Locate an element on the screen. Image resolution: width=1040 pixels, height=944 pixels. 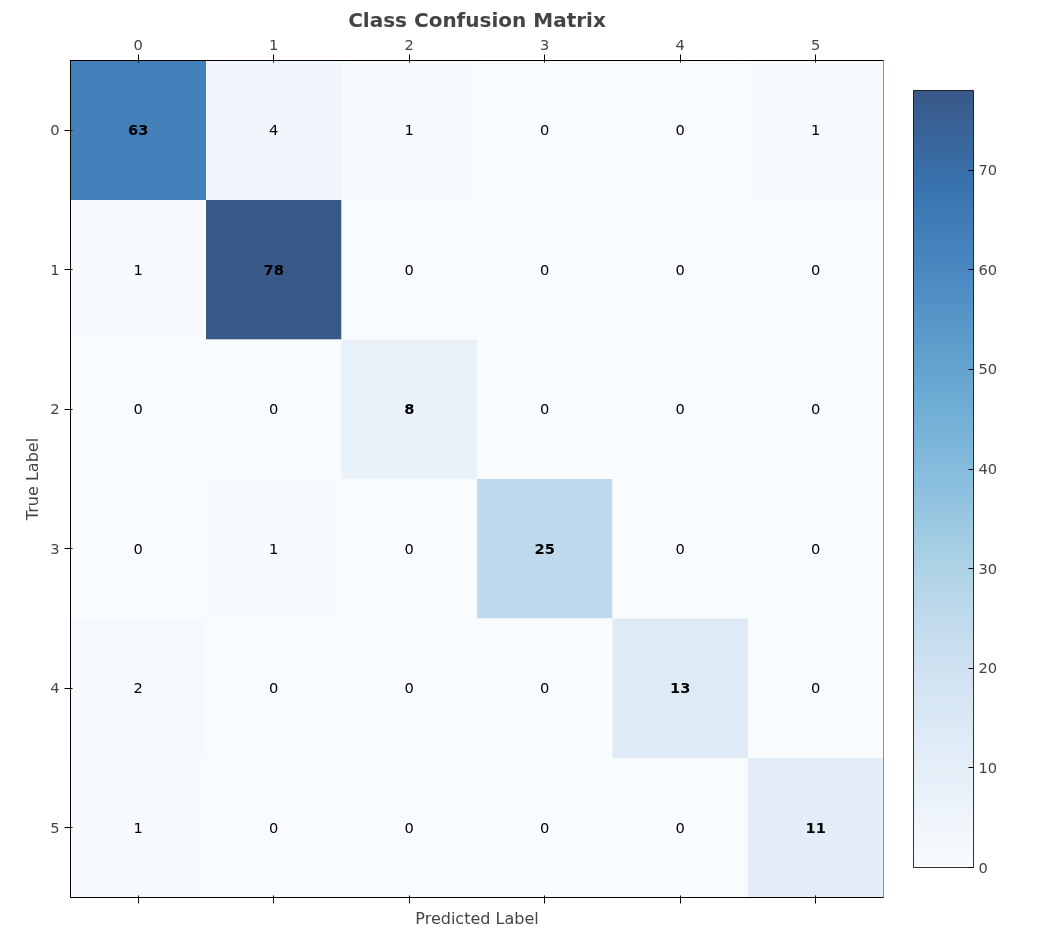
y-tick-label: 5 is located at coordinates (55, 827).